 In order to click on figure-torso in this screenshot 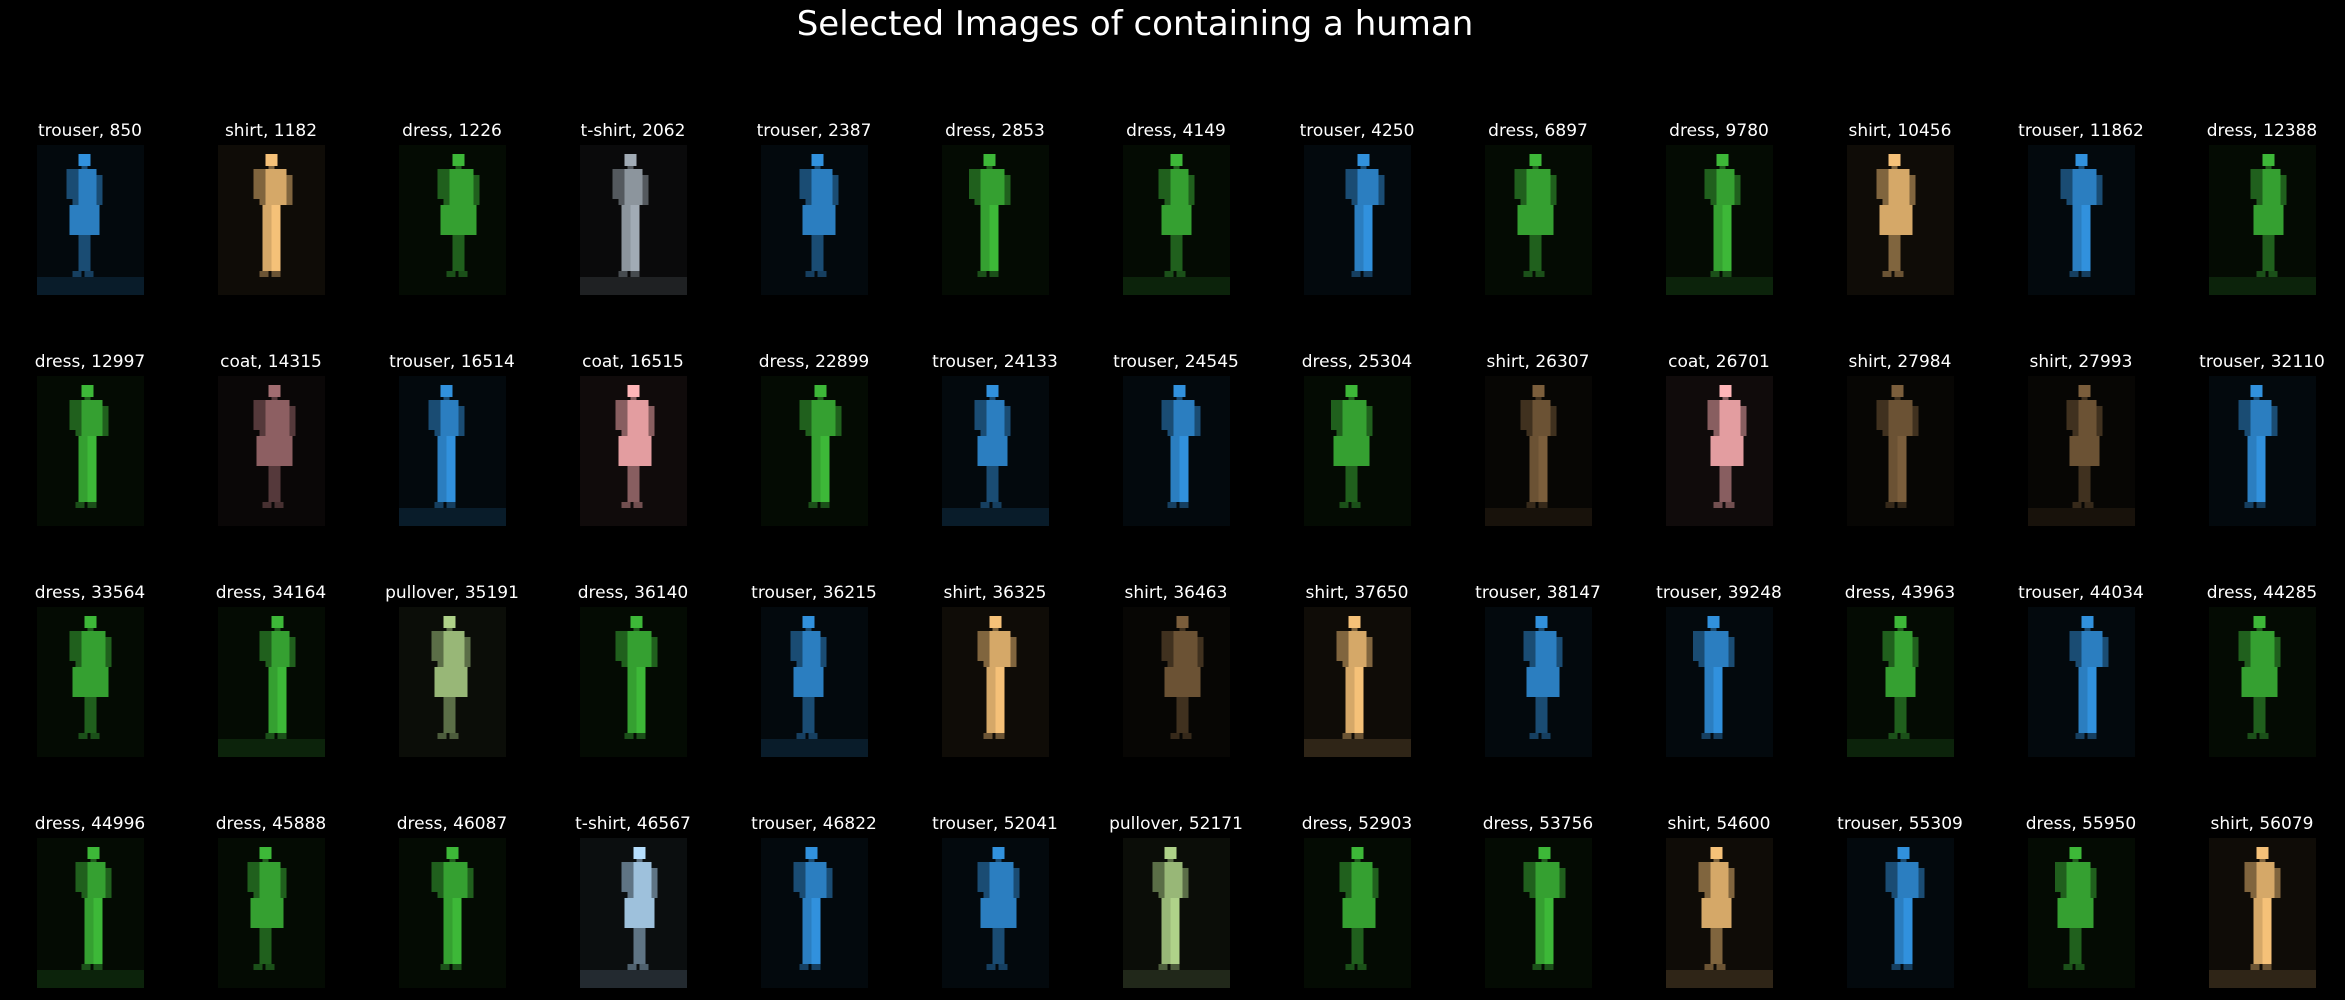, I will do `click(84, 187)`.